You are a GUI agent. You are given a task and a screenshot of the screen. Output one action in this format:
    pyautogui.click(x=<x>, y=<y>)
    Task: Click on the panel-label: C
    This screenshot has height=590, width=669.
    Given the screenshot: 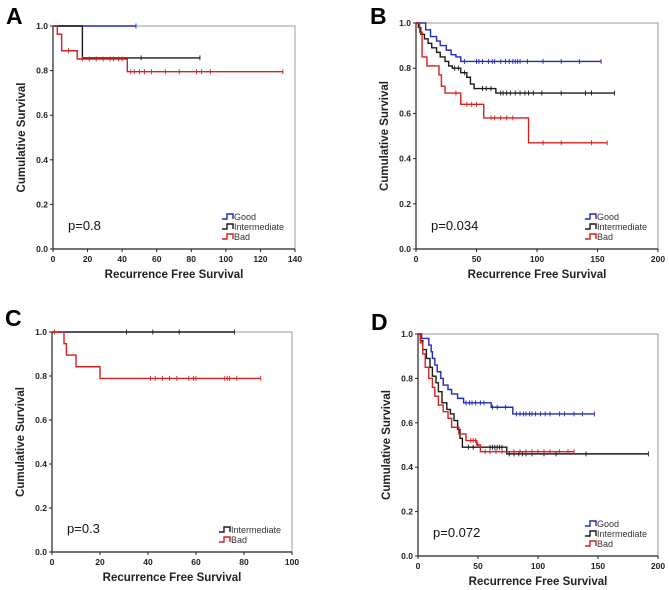 What is the action you would take?
    pyautogui.click(x=13, y=318)
    